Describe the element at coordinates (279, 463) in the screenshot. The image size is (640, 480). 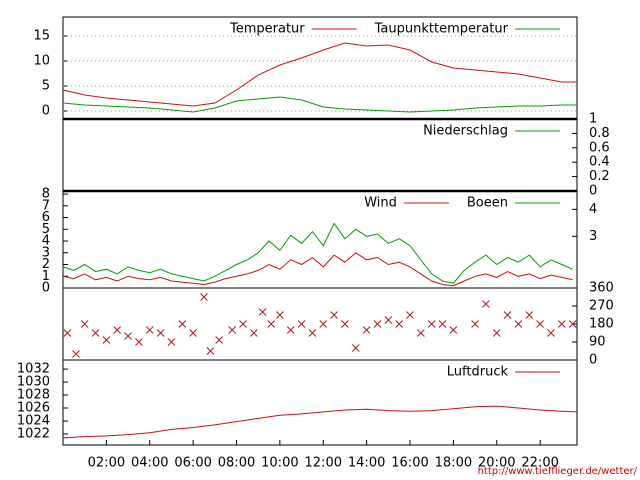
I see `x-tick-label: 10:00` at that location.